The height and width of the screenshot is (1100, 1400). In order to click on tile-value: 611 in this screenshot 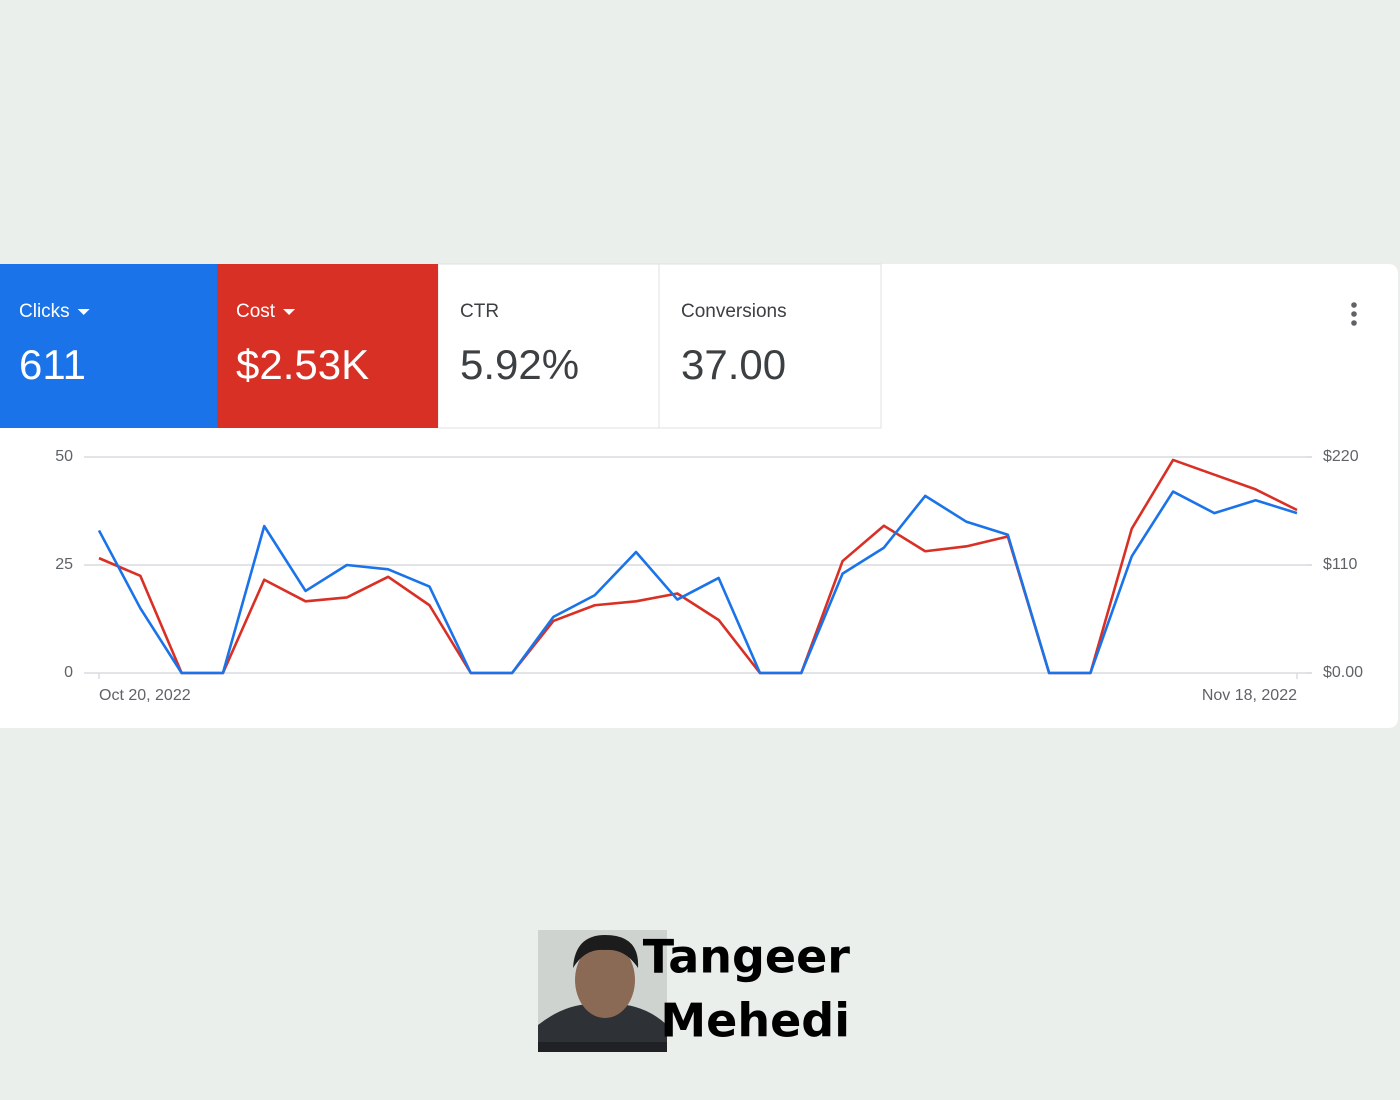, I will do `click(52, 364)`.